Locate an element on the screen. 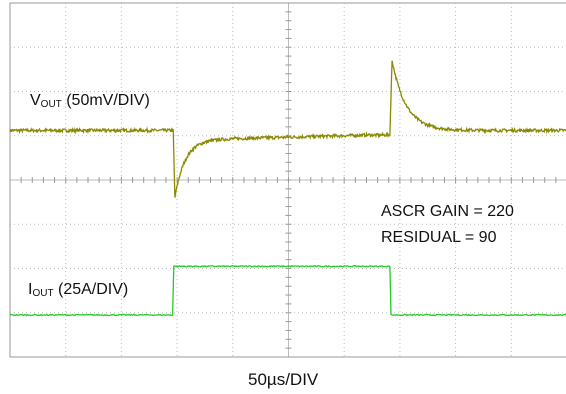 This screenshot has height=394, width=566. time-scale-label: 50µs/DIV is located at coordinates (283, 379).